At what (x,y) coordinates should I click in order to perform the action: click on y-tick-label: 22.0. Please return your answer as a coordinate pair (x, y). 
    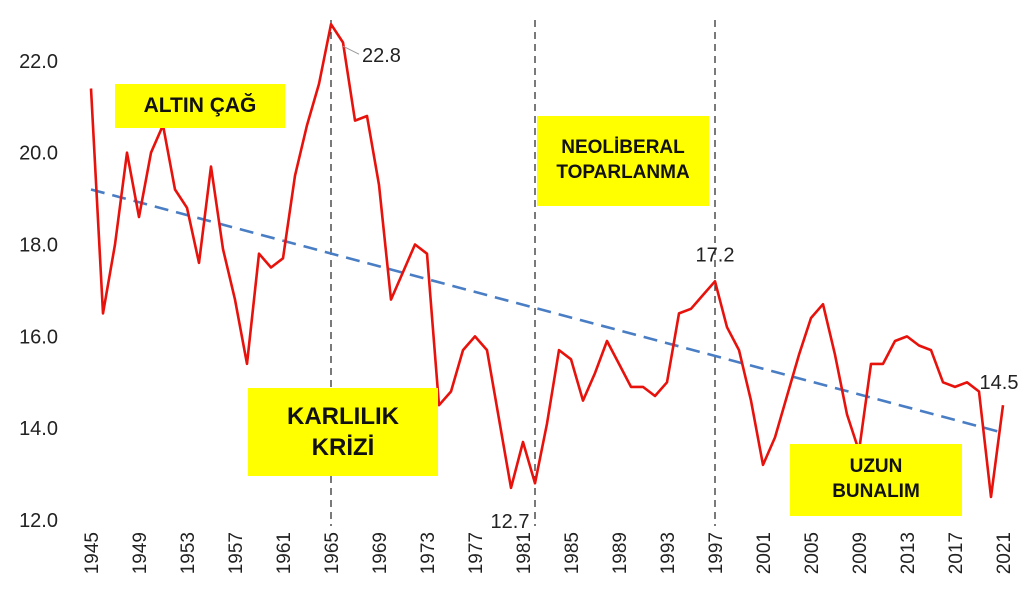
    Looking at the image, I should click on (38, 62).